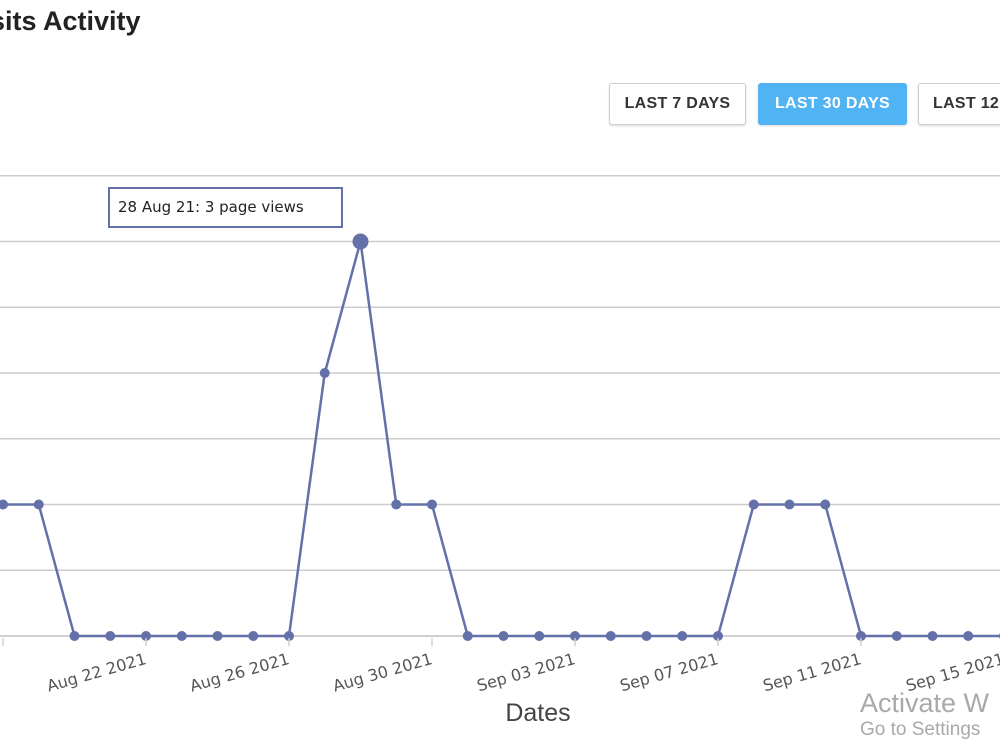 This screenshot has height=750, width=1000. What do you see at coordinates (526, 672) in the screenshot?
I see `x-tick-label: Sep 03 2021` at bounding box center [526, 672].